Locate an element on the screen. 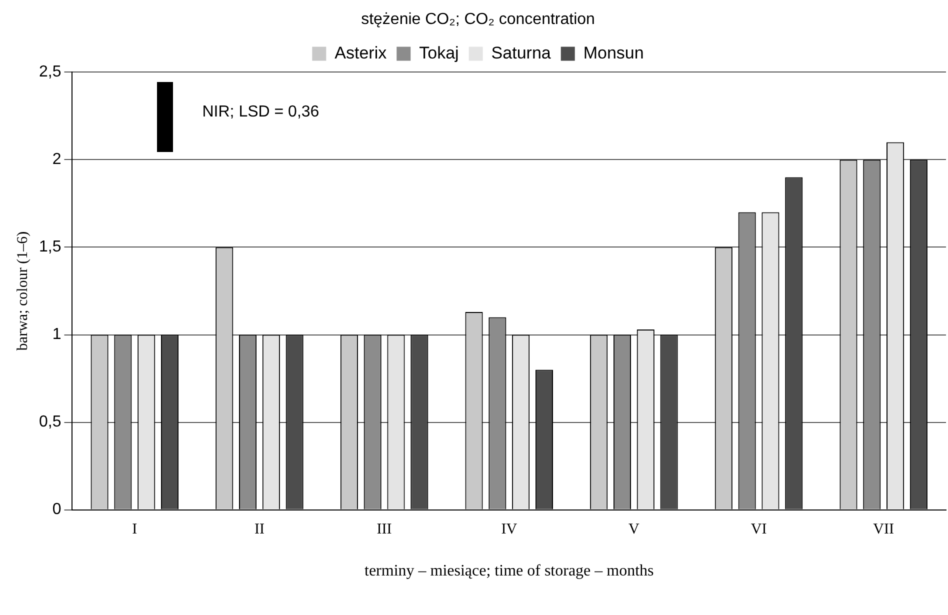  legend-label: Tokaj is located at coordinates (439, 52).